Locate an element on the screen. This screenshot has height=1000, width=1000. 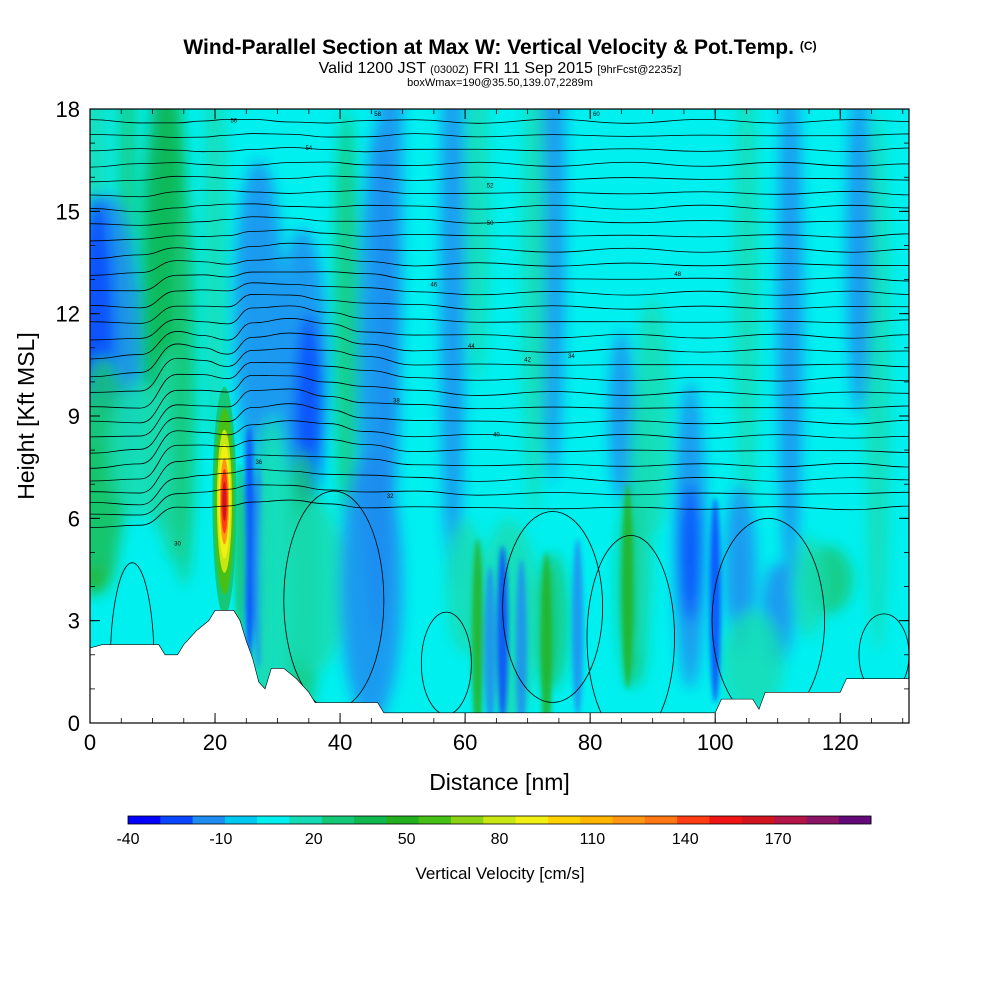
y-tick-label: 0 is located at coordinates (74, 723).